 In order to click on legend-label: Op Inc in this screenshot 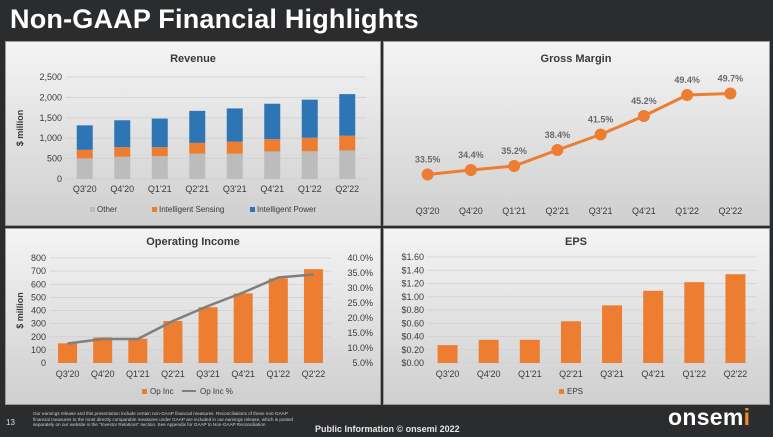, I will do `click(162, 391)`.